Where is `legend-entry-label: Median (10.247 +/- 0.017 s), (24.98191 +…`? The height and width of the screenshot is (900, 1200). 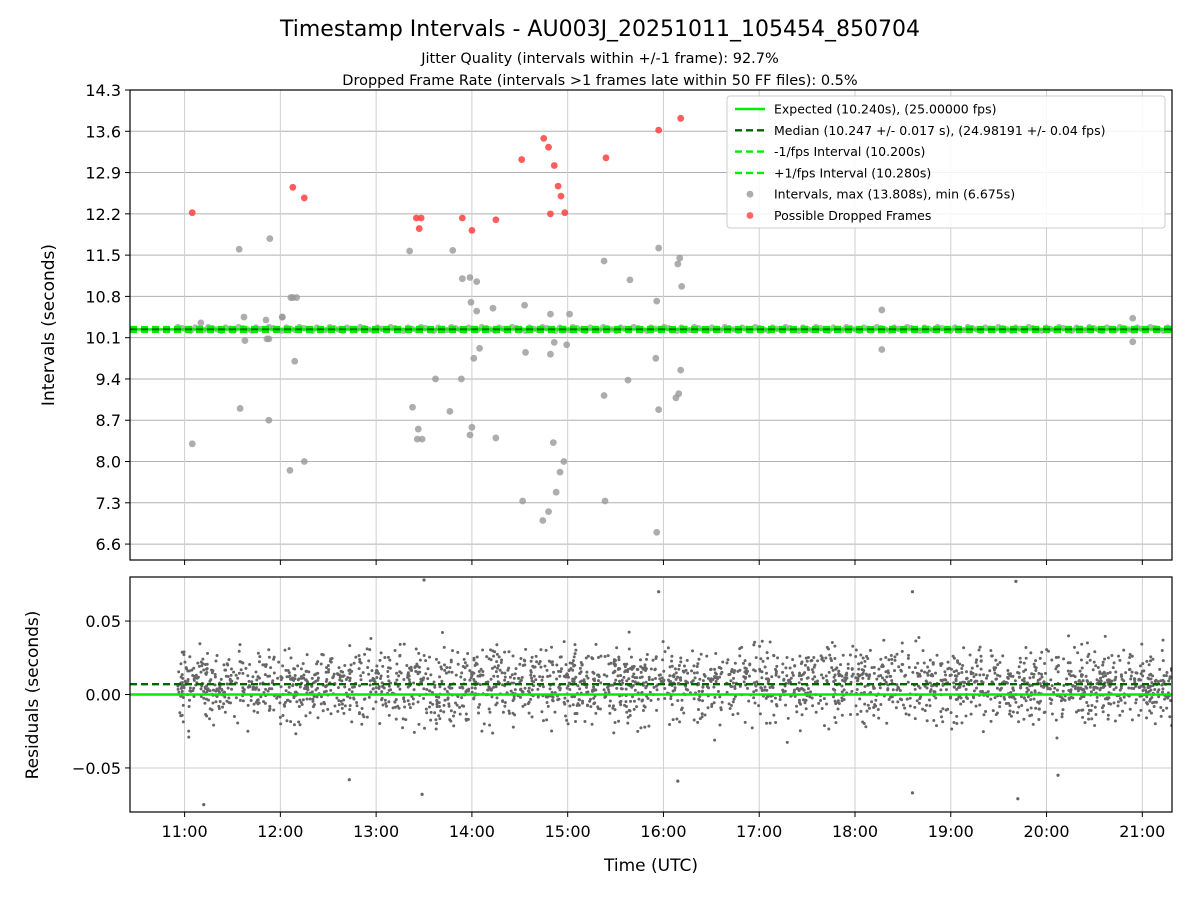
legend-entry-label: Median (10.247 +/- 0.017 s), (24.98191 +… is located at coordinates (939, 130).